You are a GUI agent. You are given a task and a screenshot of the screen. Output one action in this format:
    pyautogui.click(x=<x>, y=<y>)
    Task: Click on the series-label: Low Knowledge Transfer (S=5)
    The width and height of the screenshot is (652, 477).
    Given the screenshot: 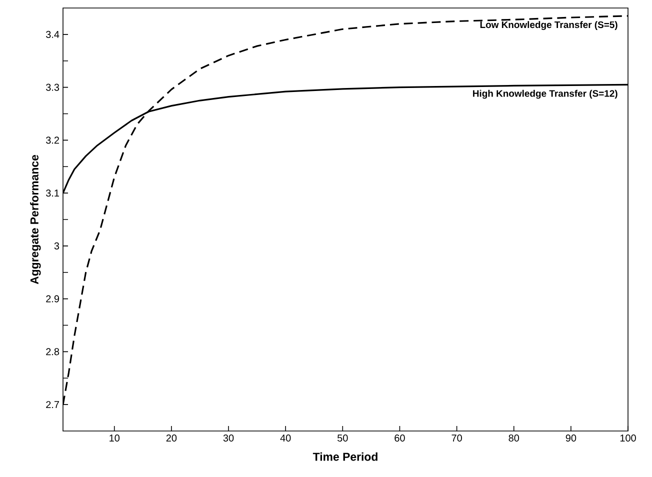 What is the action you would take?
    pyautogui.click(x=549, y=25)
    